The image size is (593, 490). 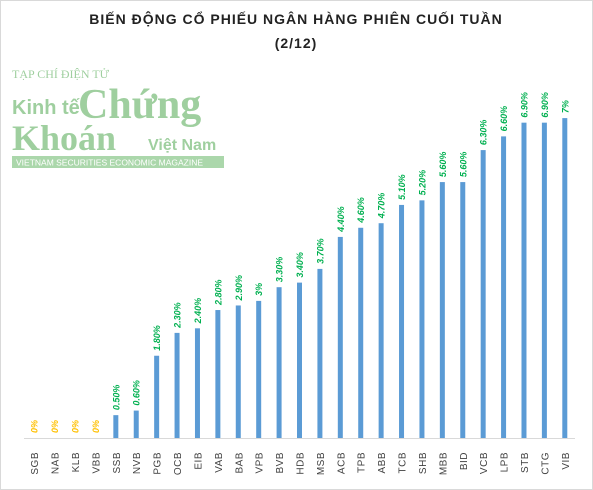 What do you see at coordinates (320, 251) in the screenshot?
I see `value-label: 3.70%` at bounding box center [320, 251].